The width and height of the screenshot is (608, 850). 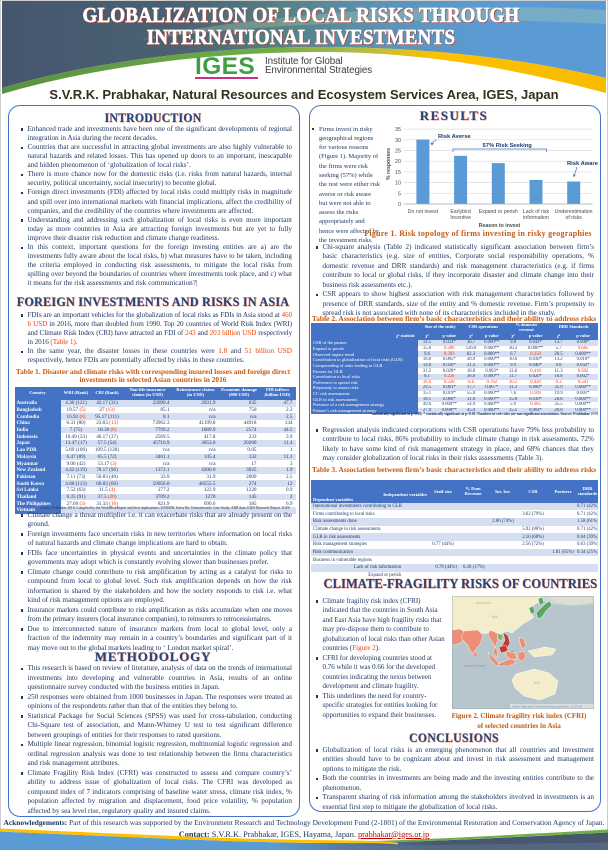 I want to click on svg-text: 30, so click(x=398, y=141).